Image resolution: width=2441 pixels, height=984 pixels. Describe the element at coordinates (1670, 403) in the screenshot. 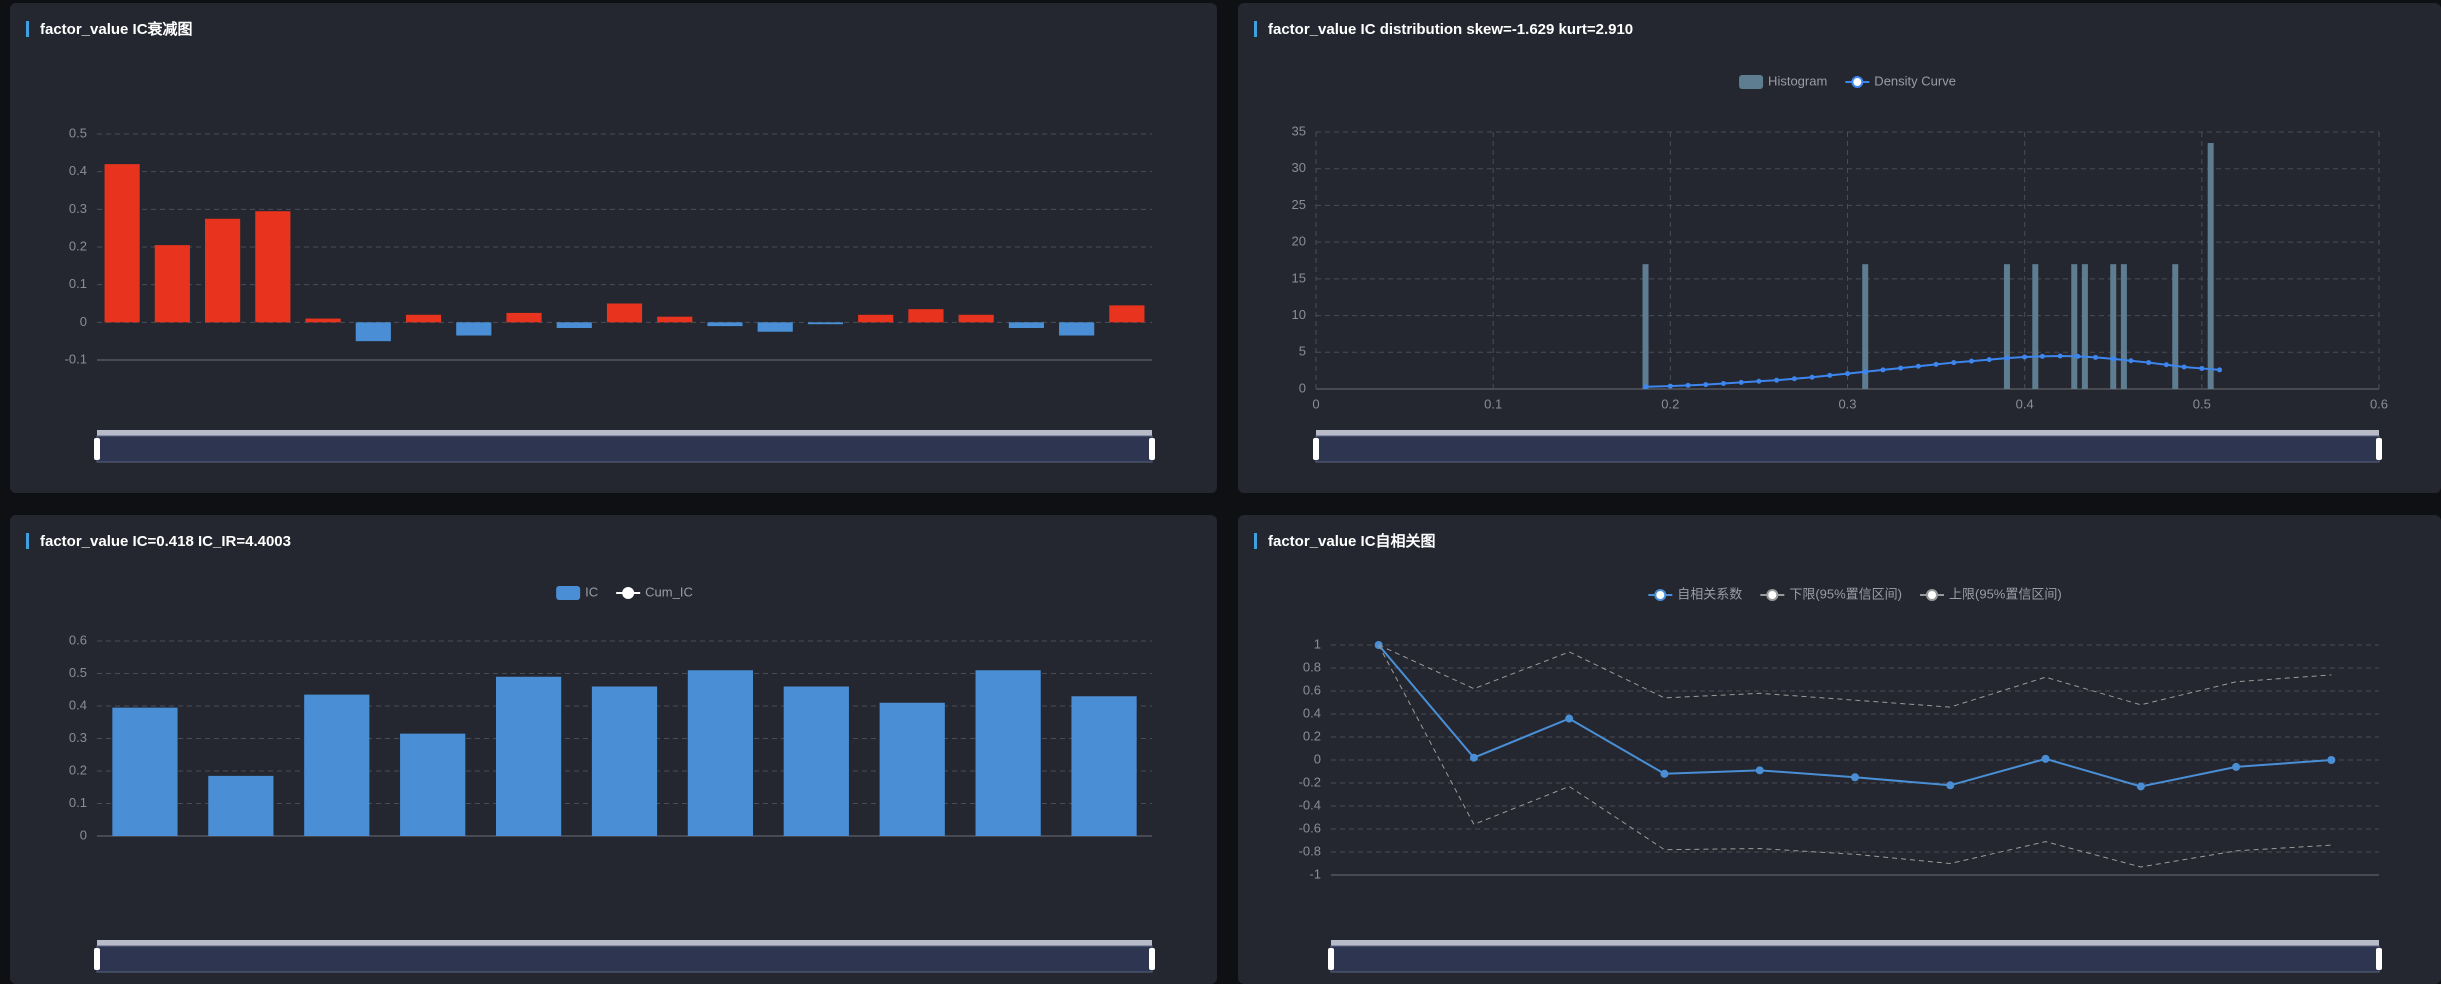

I see `x-tick-label: 0.2` at that location.